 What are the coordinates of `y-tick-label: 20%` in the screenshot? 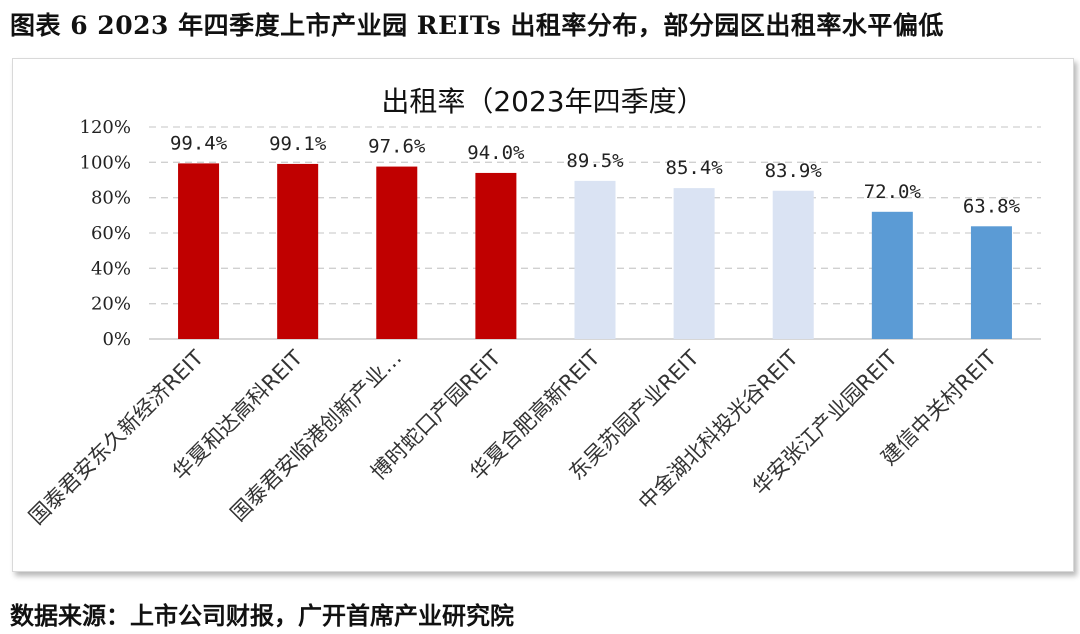 It's located at (111, 304).